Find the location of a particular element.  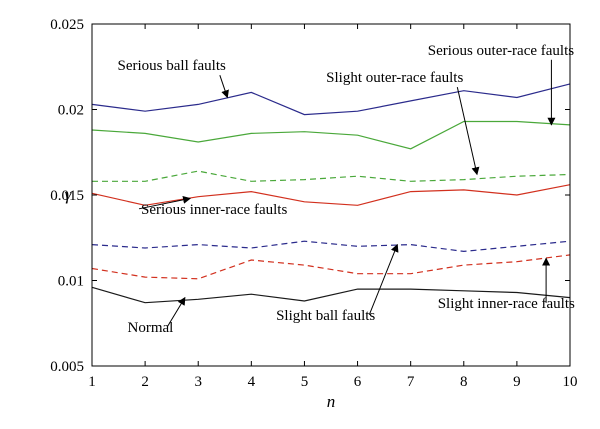

x-tick-label: 2 is located at coordinates (145, 382).